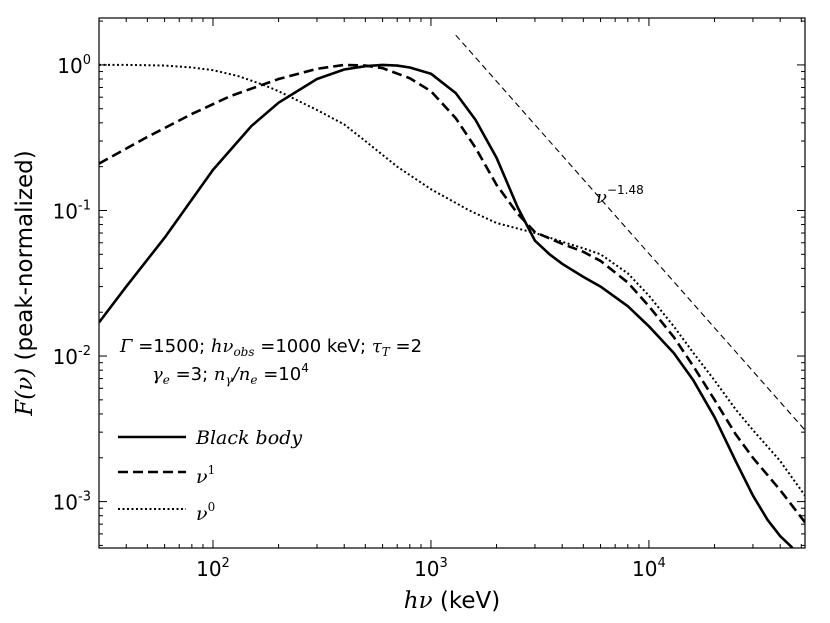  I want to click on x-axis-label-unit: (keV), so click(467, 601).